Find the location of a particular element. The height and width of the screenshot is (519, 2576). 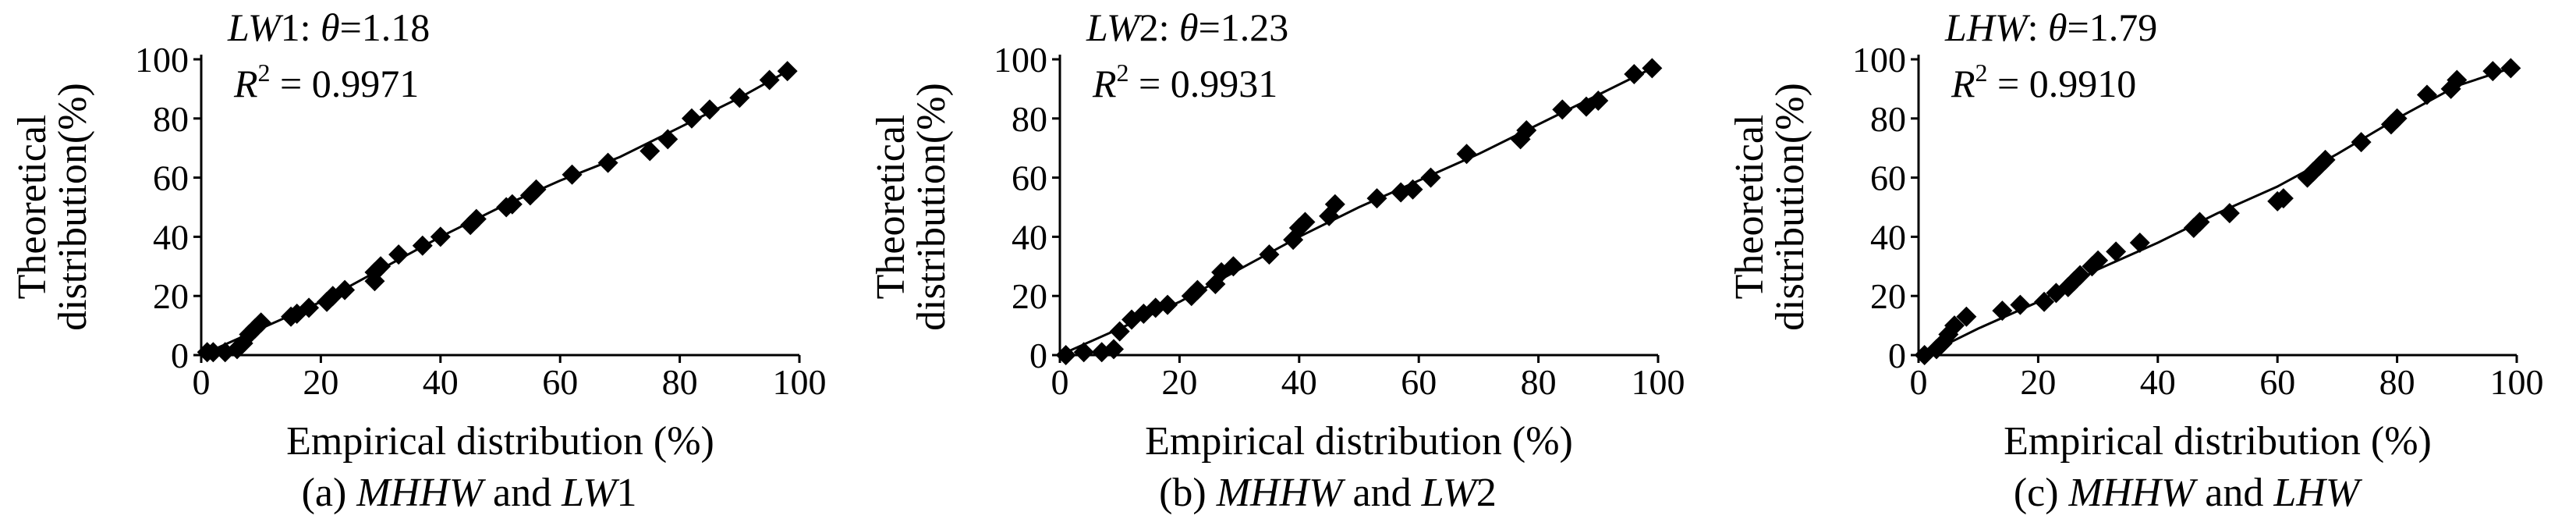

panel-caption-a: (a) MHHW and LW1 is located at coordinates (470, 493).